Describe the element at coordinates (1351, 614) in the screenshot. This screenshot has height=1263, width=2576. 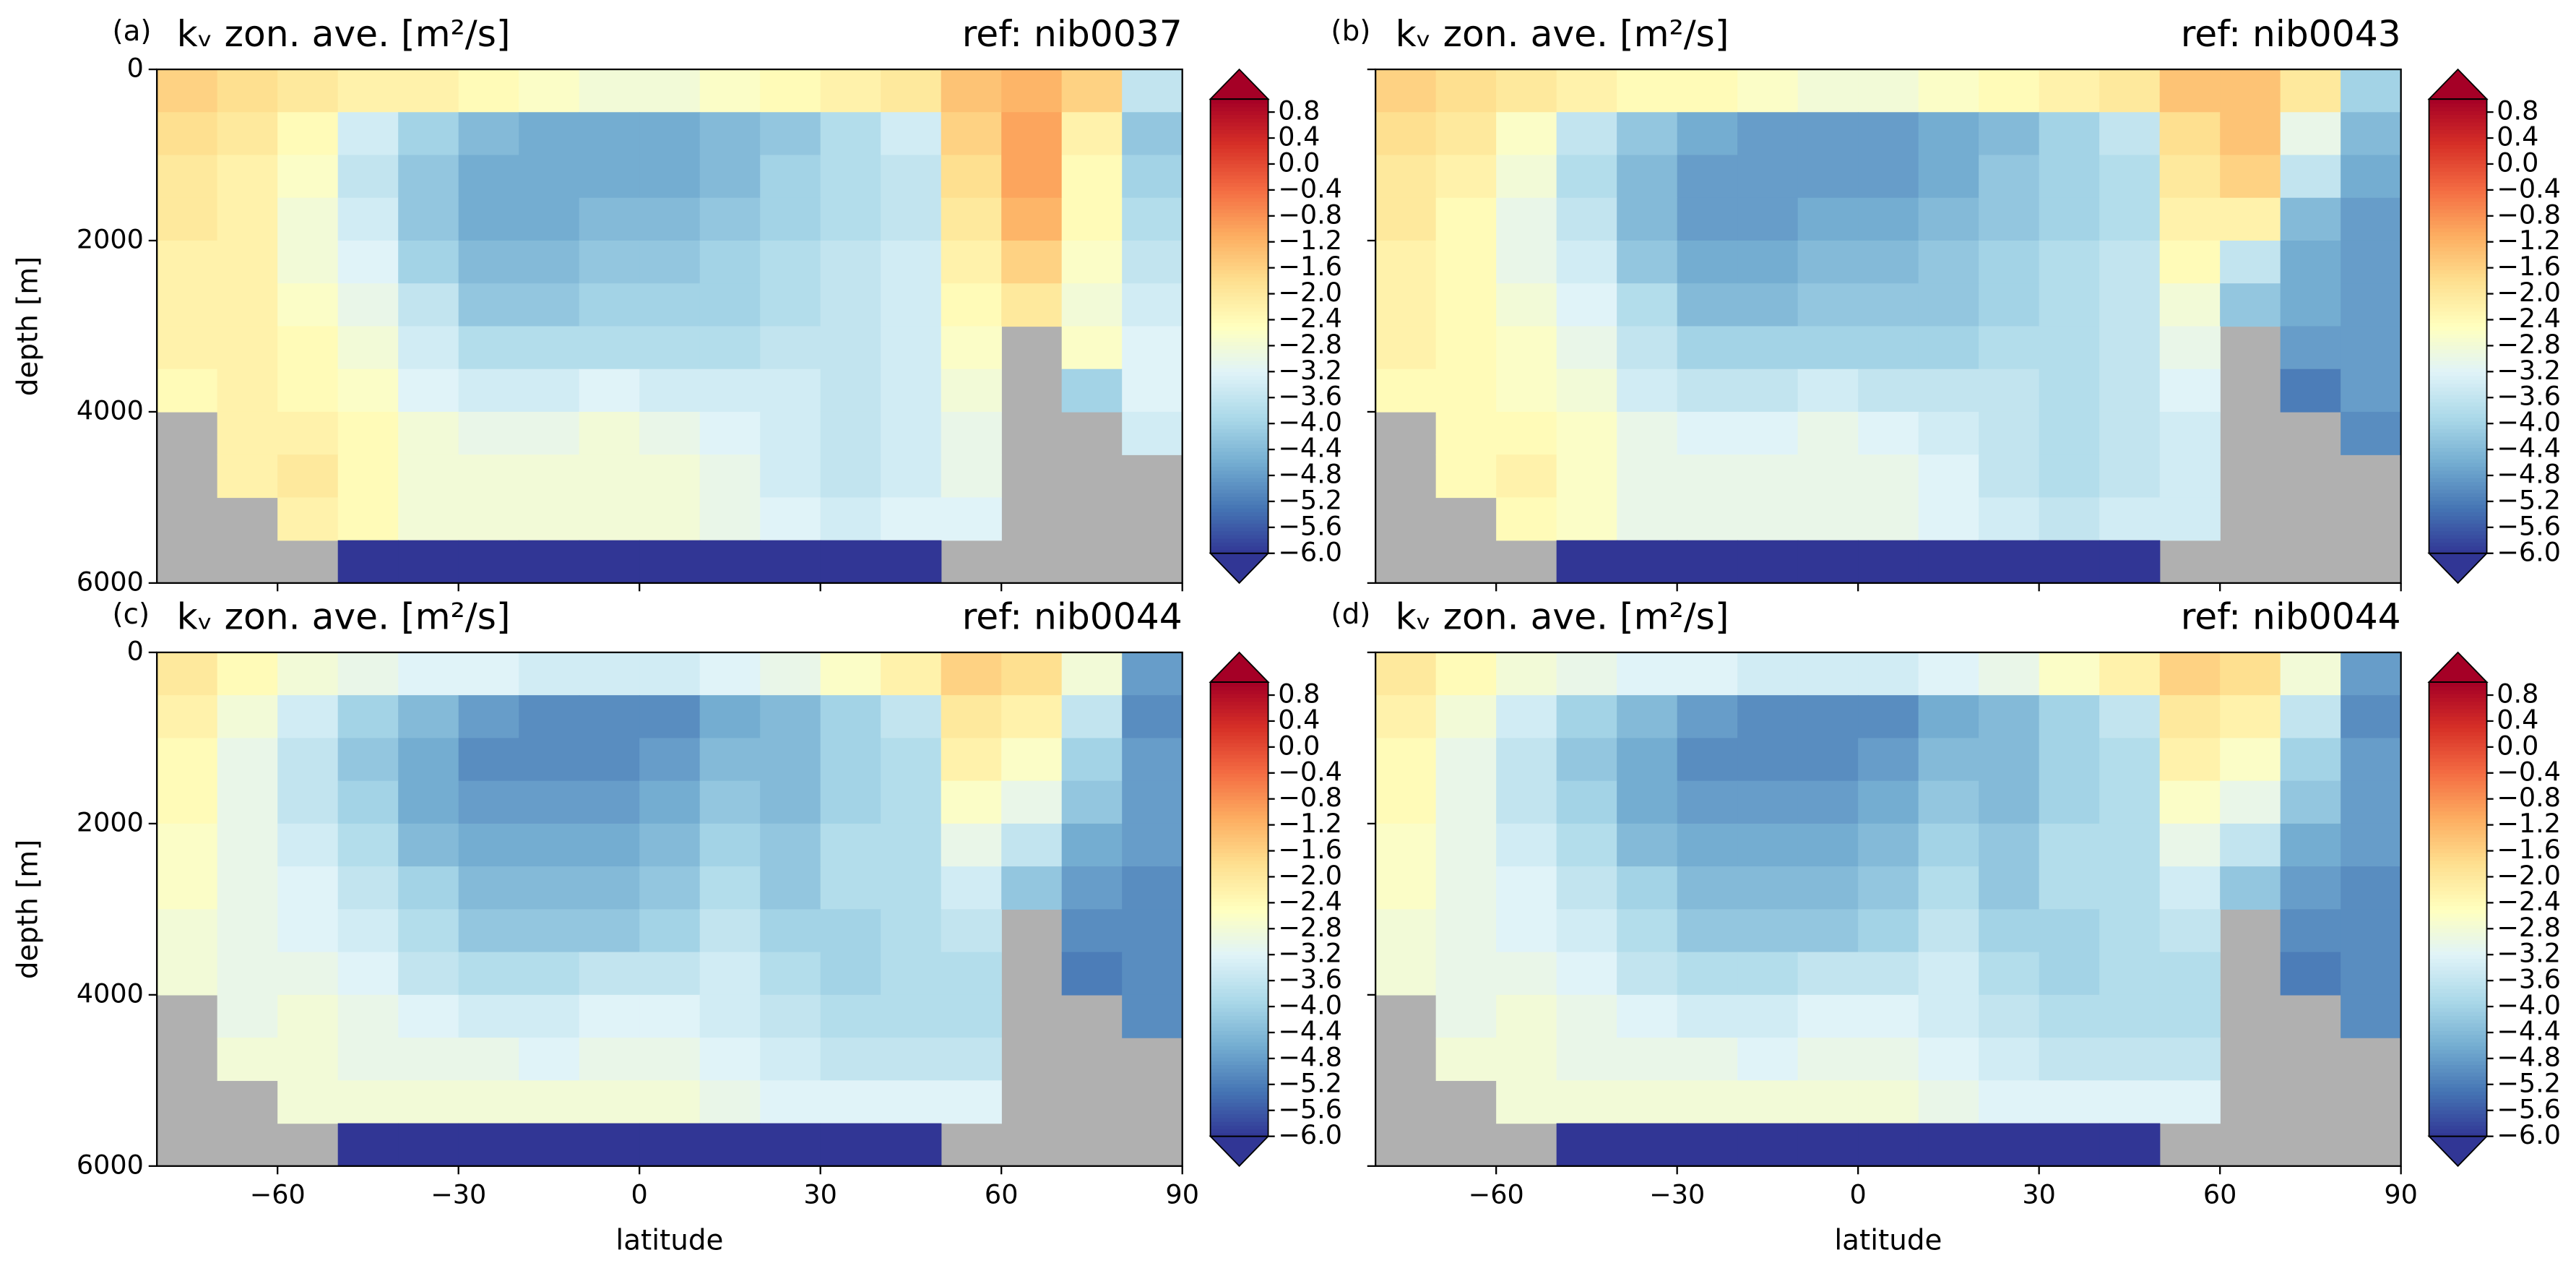
I see `panel-label: (d)` at that location.